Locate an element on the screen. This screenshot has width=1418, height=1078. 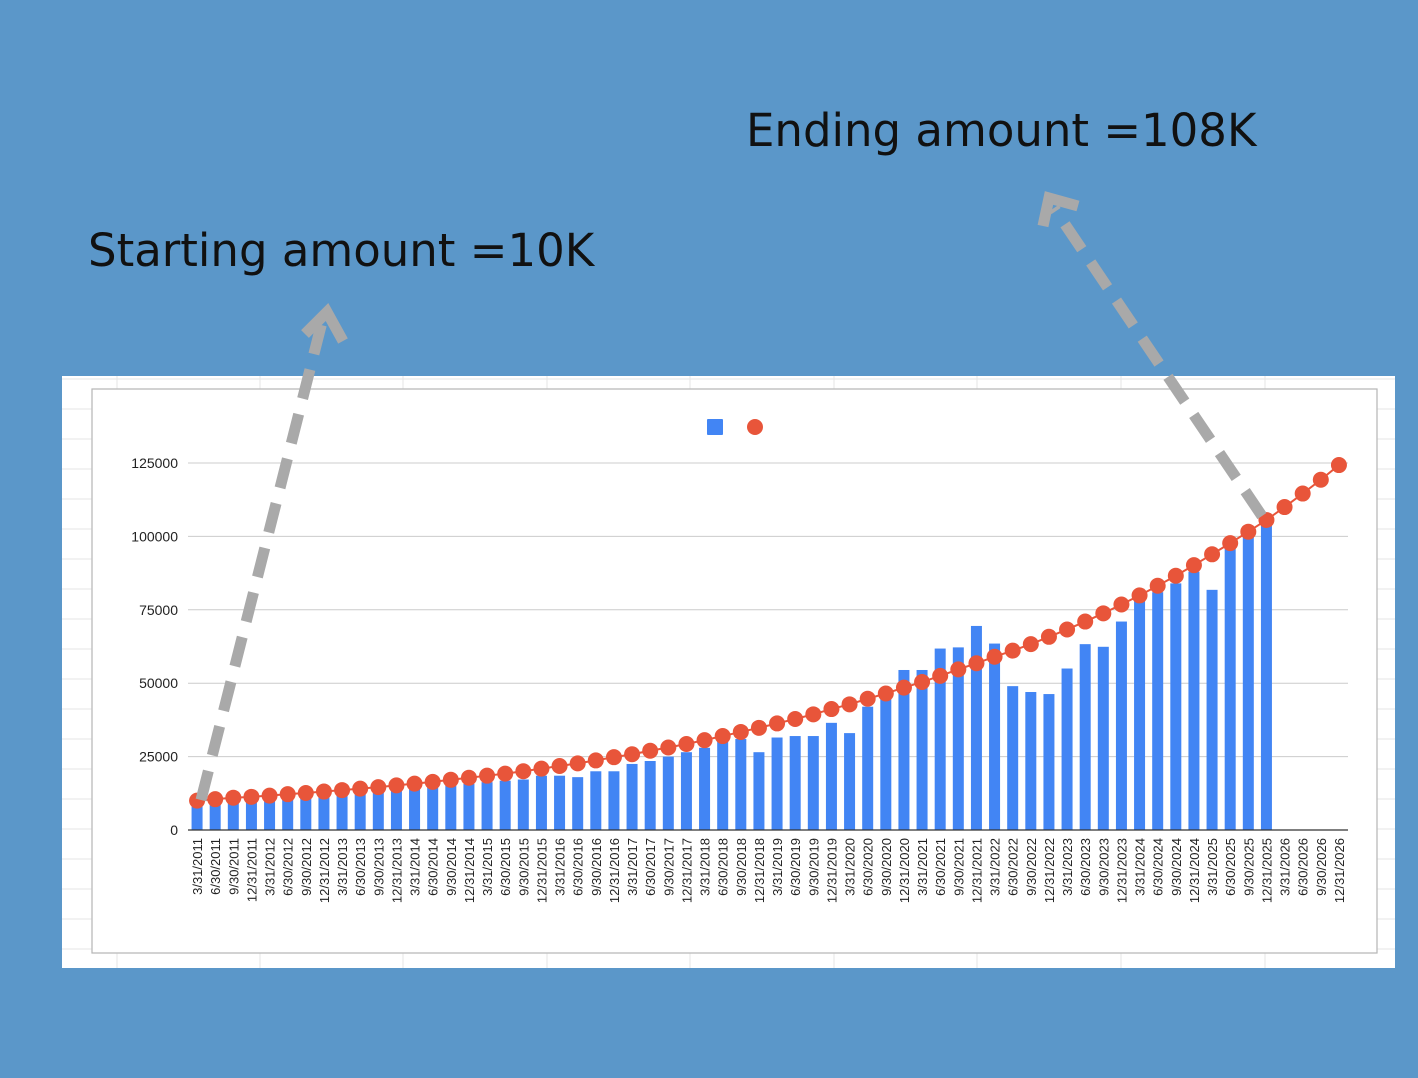
y-tick-label: 75000 is located at coordinates (158, 610).